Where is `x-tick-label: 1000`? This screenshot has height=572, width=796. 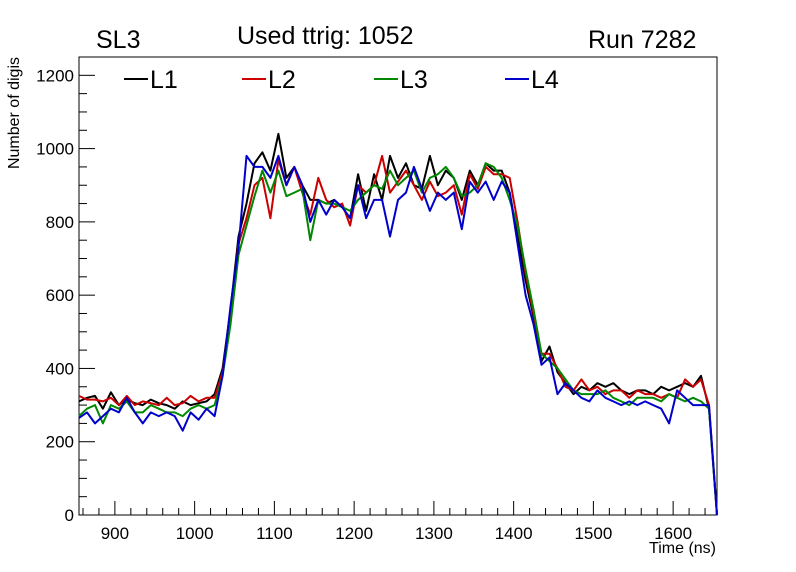 x-tick-label: 1000 is located at coordinates (195, 533).